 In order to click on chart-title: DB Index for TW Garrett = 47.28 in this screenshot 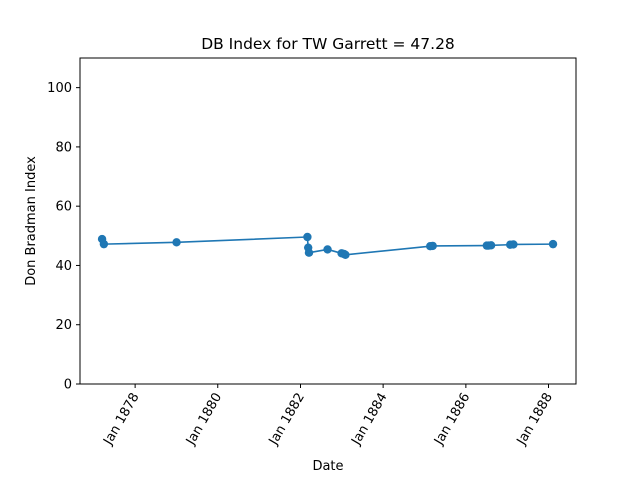, I will do `click(328, 44)`.